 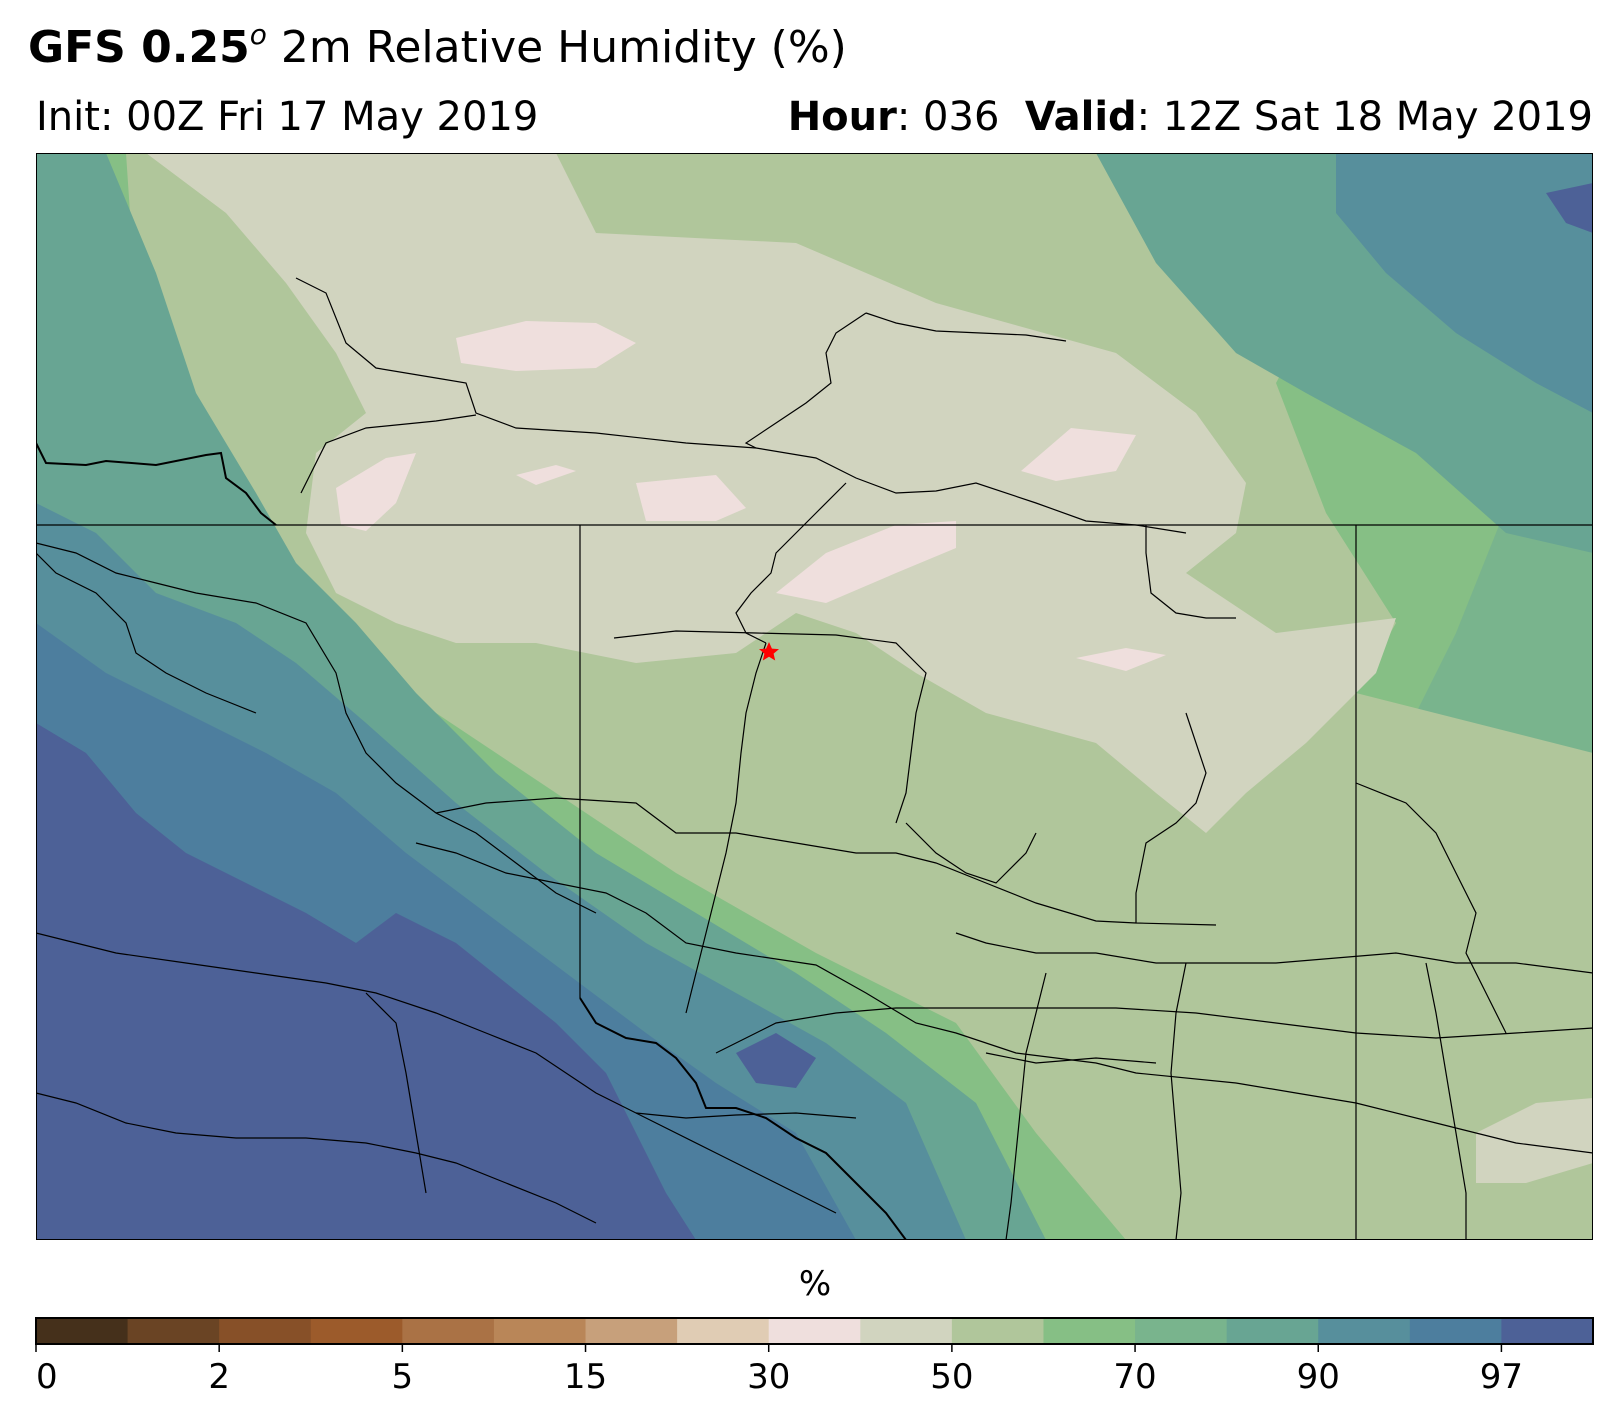 What do you see at coordinates (1081, 117) in the screenshot?
I see `valid-label: Valid` at bounding box center [1081, 117].